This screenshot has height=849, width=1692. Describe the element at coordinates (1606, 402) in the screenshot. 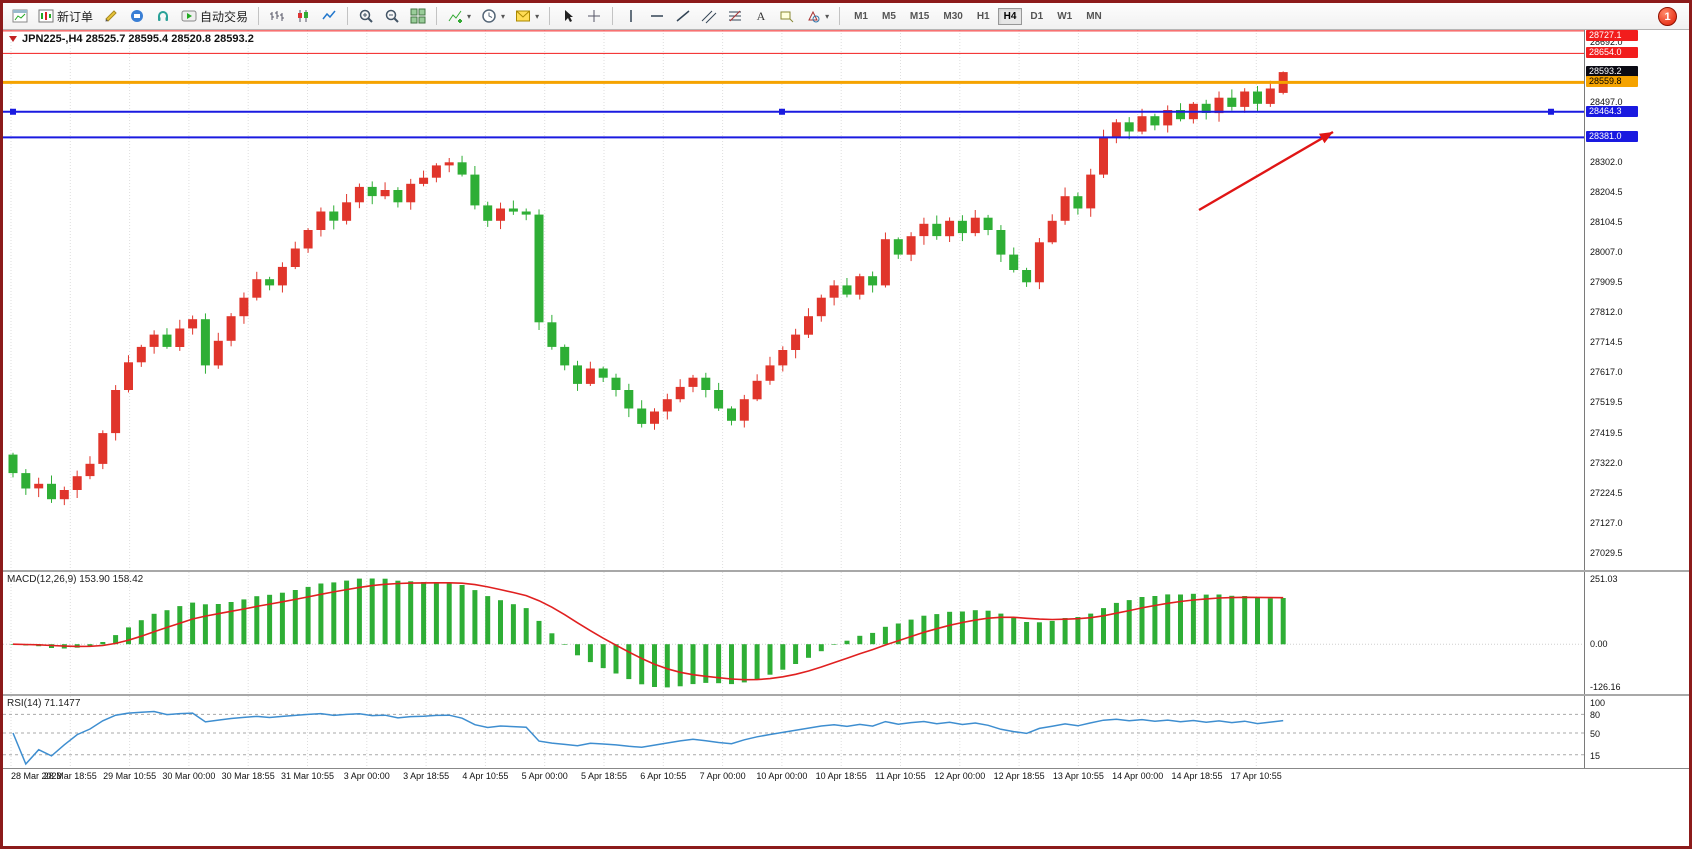

I see `price-axis-label: 27519.5` at that location.